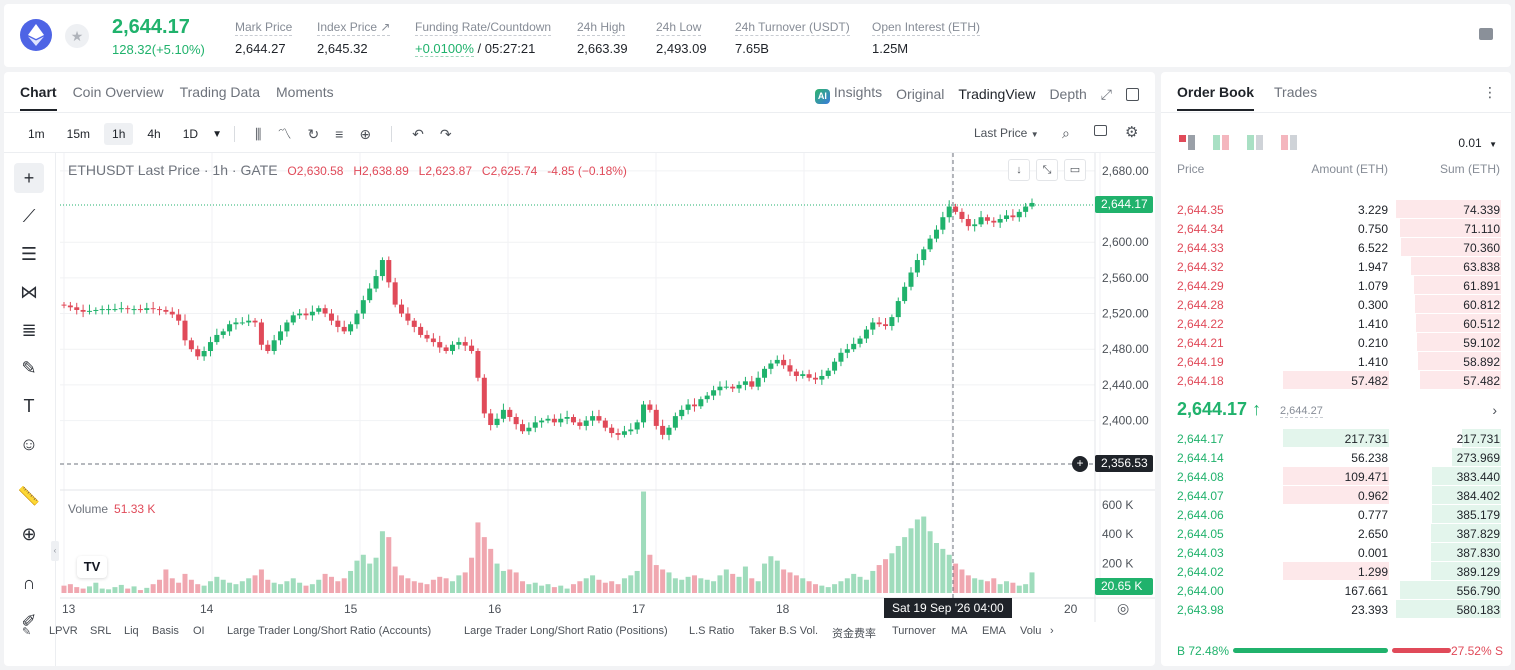 The image size is (1515, 670). Describe the element at coordinates (920, 94) in the screenshot. I see `view-original: Original` at that location.